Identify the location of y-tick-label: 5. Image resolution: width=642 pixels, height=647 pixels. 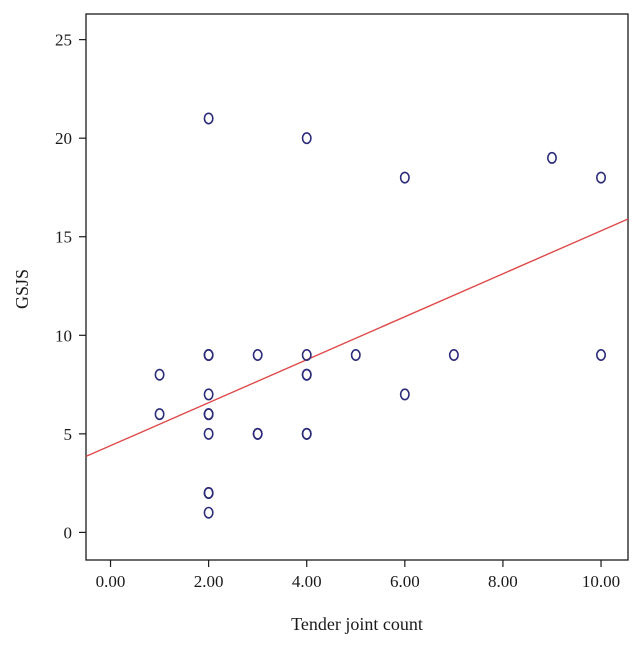
(68, 434).